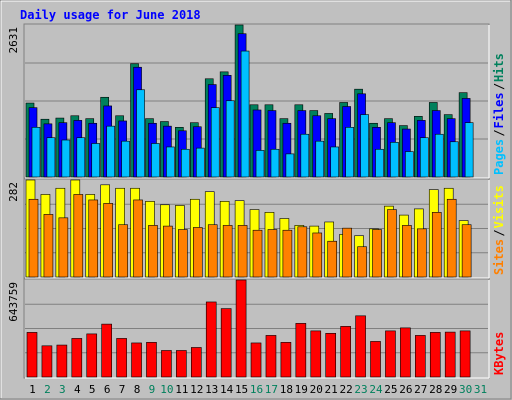 This screenshot has height=400, width=512. Describe the element at coordinates (13, 192) in the screenshot. I see `y-max-label: 282` at that location.